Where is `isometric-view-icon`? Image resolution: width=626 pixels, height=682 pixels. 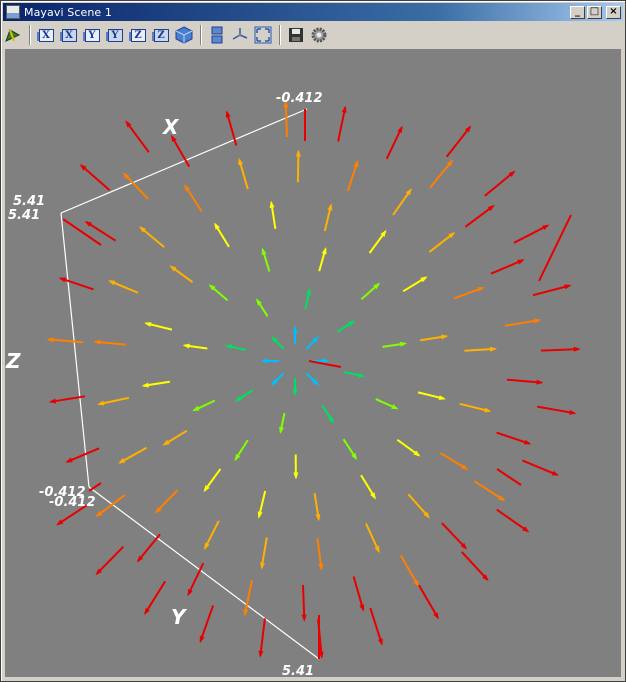 isometric-view-icon is located at coordinates (184, 35).